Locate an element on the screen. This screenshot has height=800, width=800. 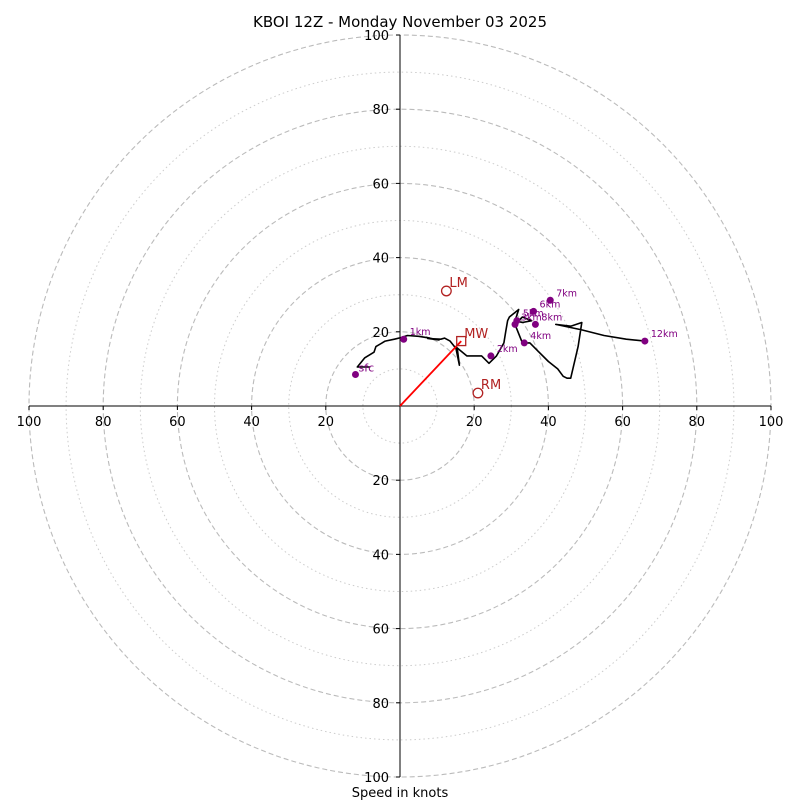
height-markers: sfc1km2km3km4km5km6km7km8km12km is located at coordinates (514, 333).